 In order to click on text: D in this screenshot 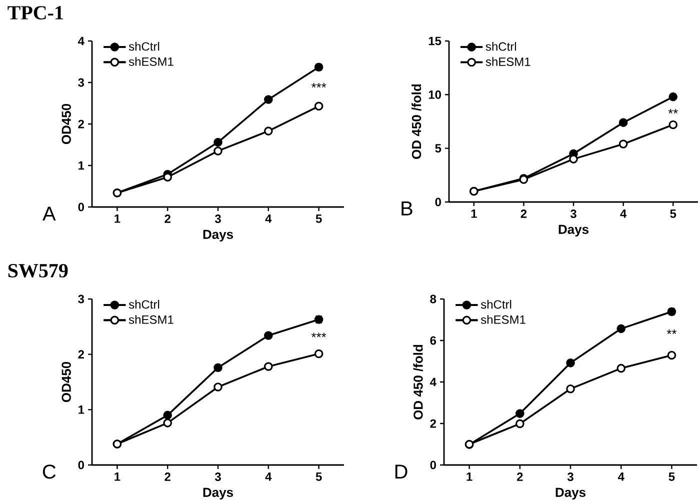, I will do `click(401, 471)`.